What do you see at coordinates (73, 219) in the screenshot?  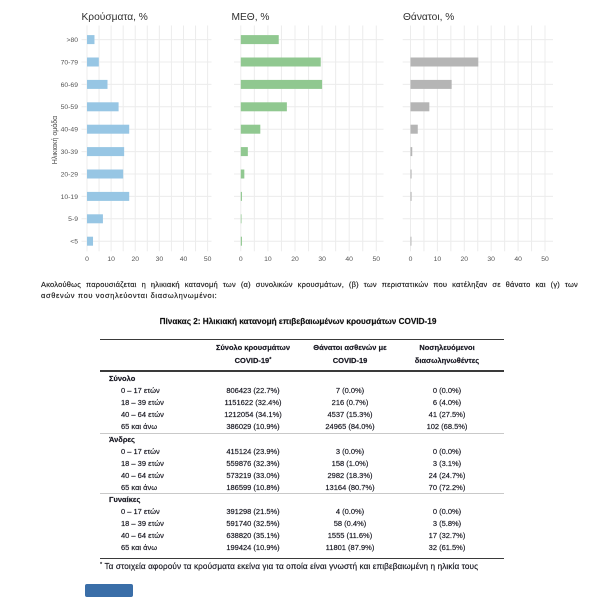 I see `svg-text: 5-9` at bounding box center [73, 219].